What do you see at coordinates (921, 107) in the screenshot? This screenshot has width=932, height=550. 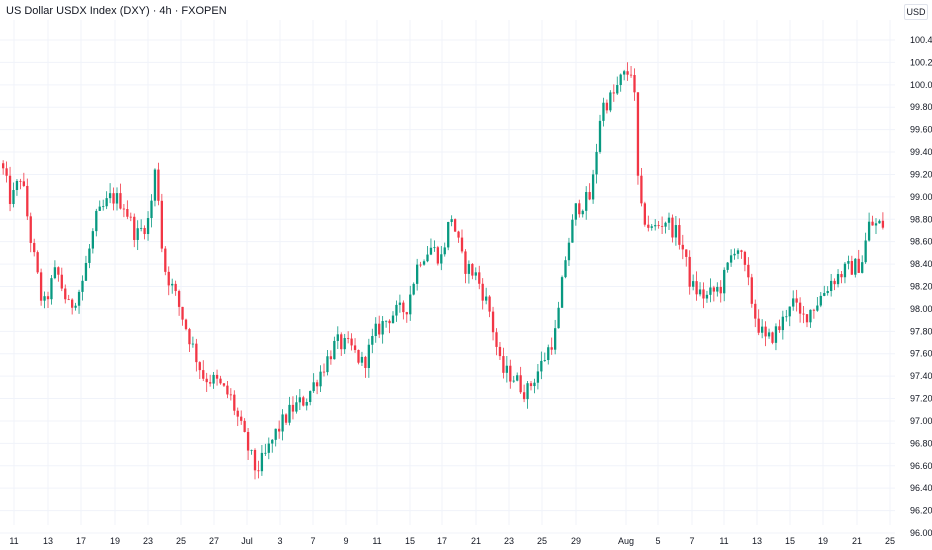 I see `y-tick-label: 99.80` at bounding box center [921, 107].